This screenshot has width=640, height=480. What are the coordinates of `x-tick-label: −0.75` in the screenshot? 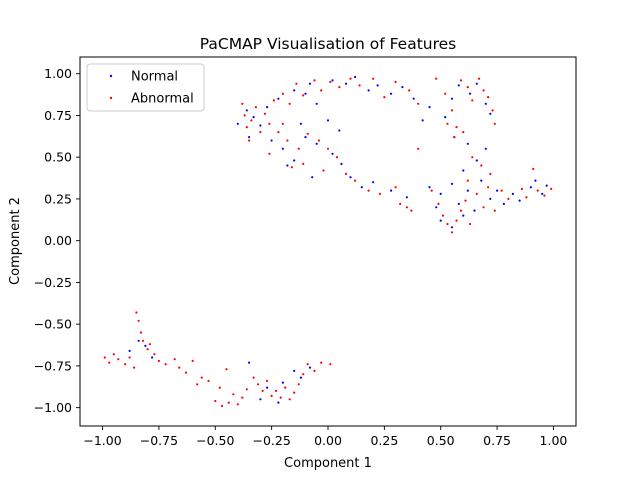 It's located at (159, 440).